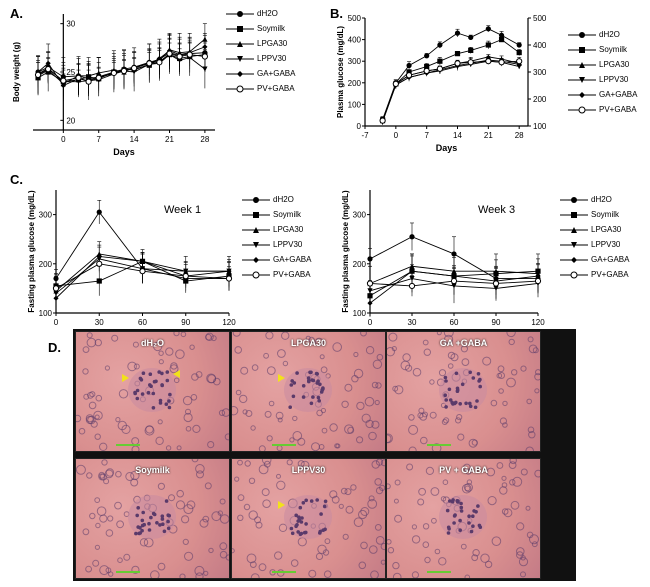 The width and height of the screenshot is (650, 587). Describe the element at coordinates (54, 347) in the screenshot. I see `panel-label-d: D.` at that location.